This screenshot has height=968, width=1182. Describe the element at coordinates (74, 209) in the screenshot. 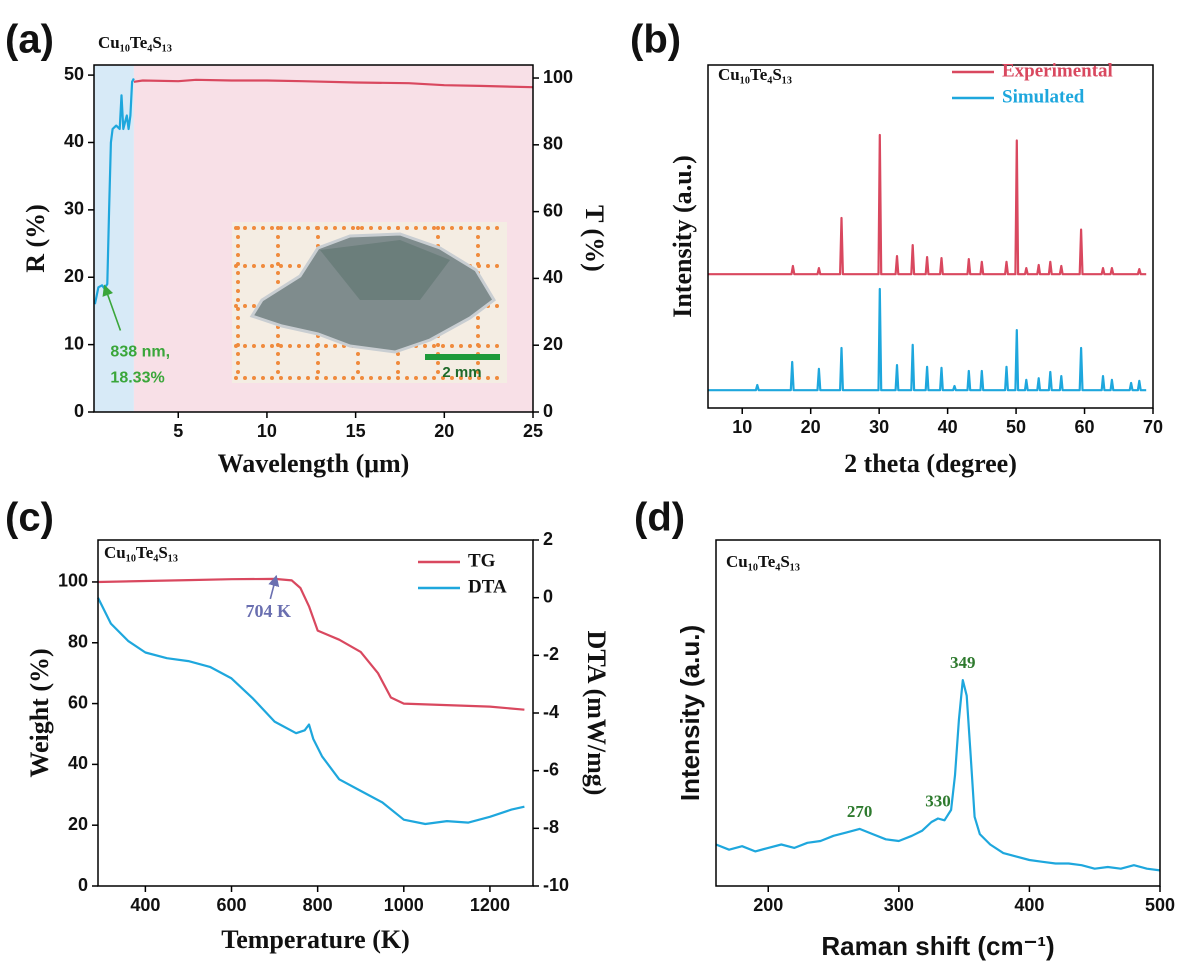

I see `y-tick-label: 30` at that location.